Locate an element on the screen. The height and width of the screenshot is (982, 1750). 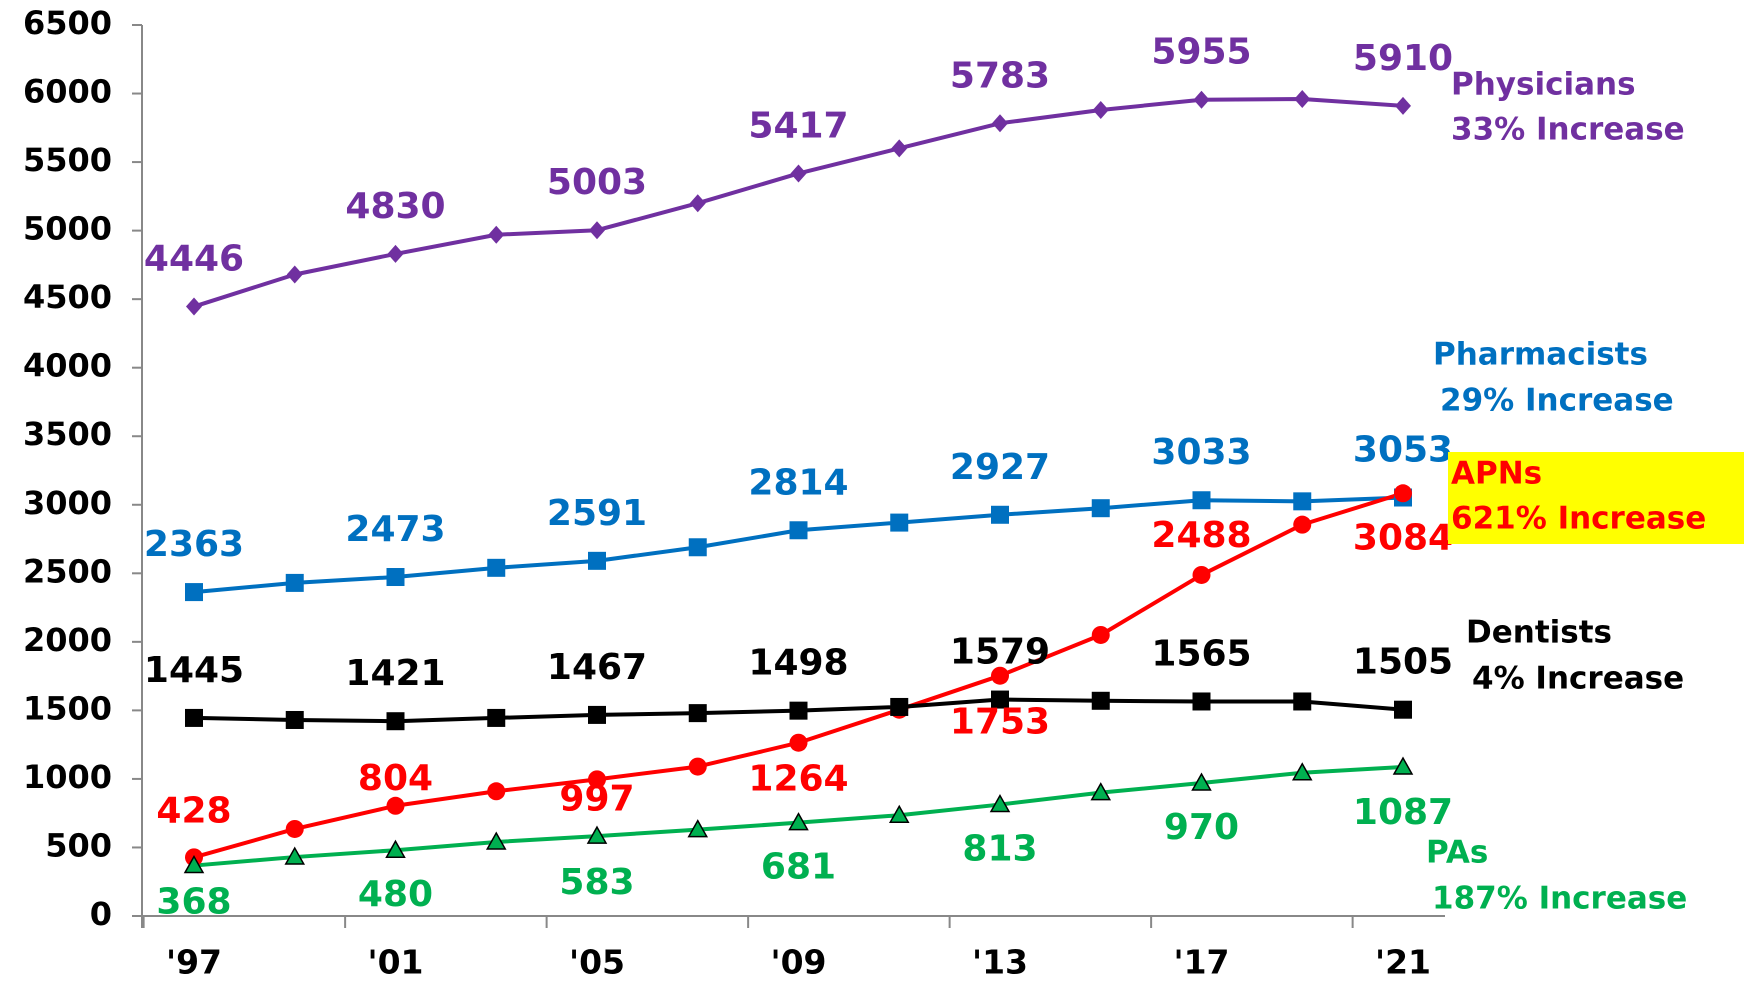
x-tick-label: '09 is located at coordinates (798, 962).